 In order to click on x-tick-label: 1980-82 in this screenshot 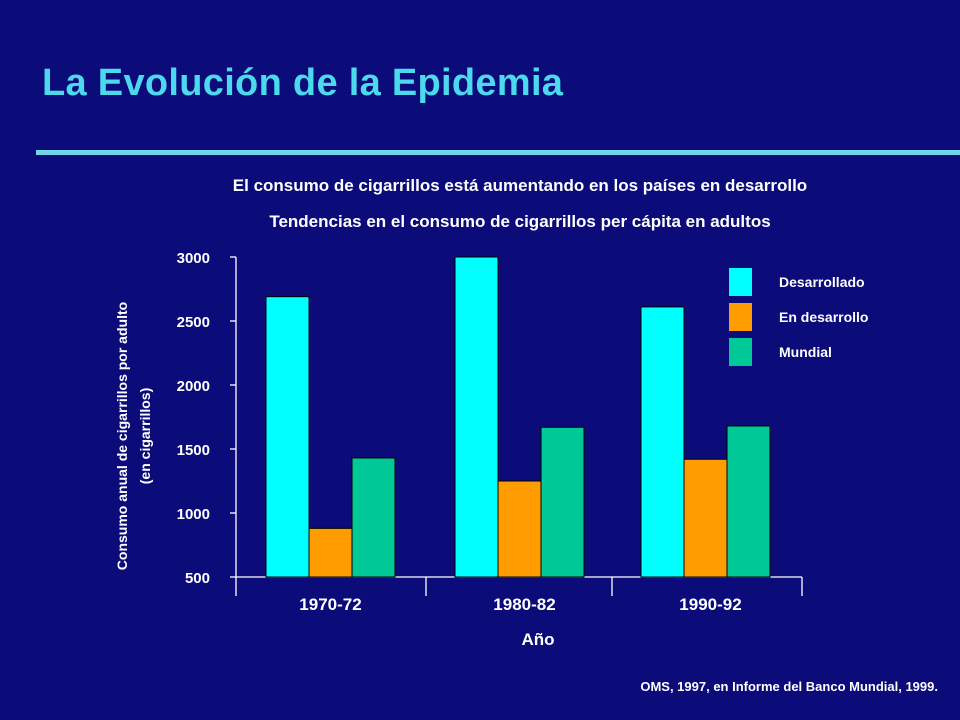, I will do `click(524, 604)`.